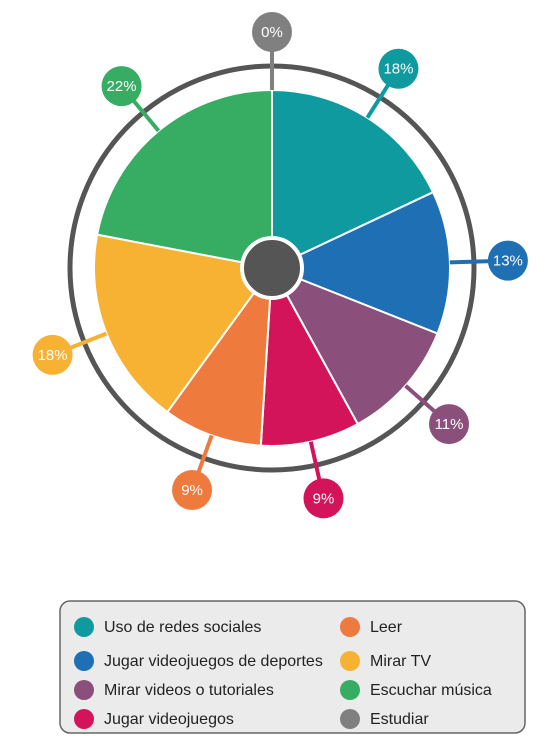 Image resolution: width=549 pixels, height=743 pixels. I want to click on legend-label: Uso de redes sociales, so click(182, 627).